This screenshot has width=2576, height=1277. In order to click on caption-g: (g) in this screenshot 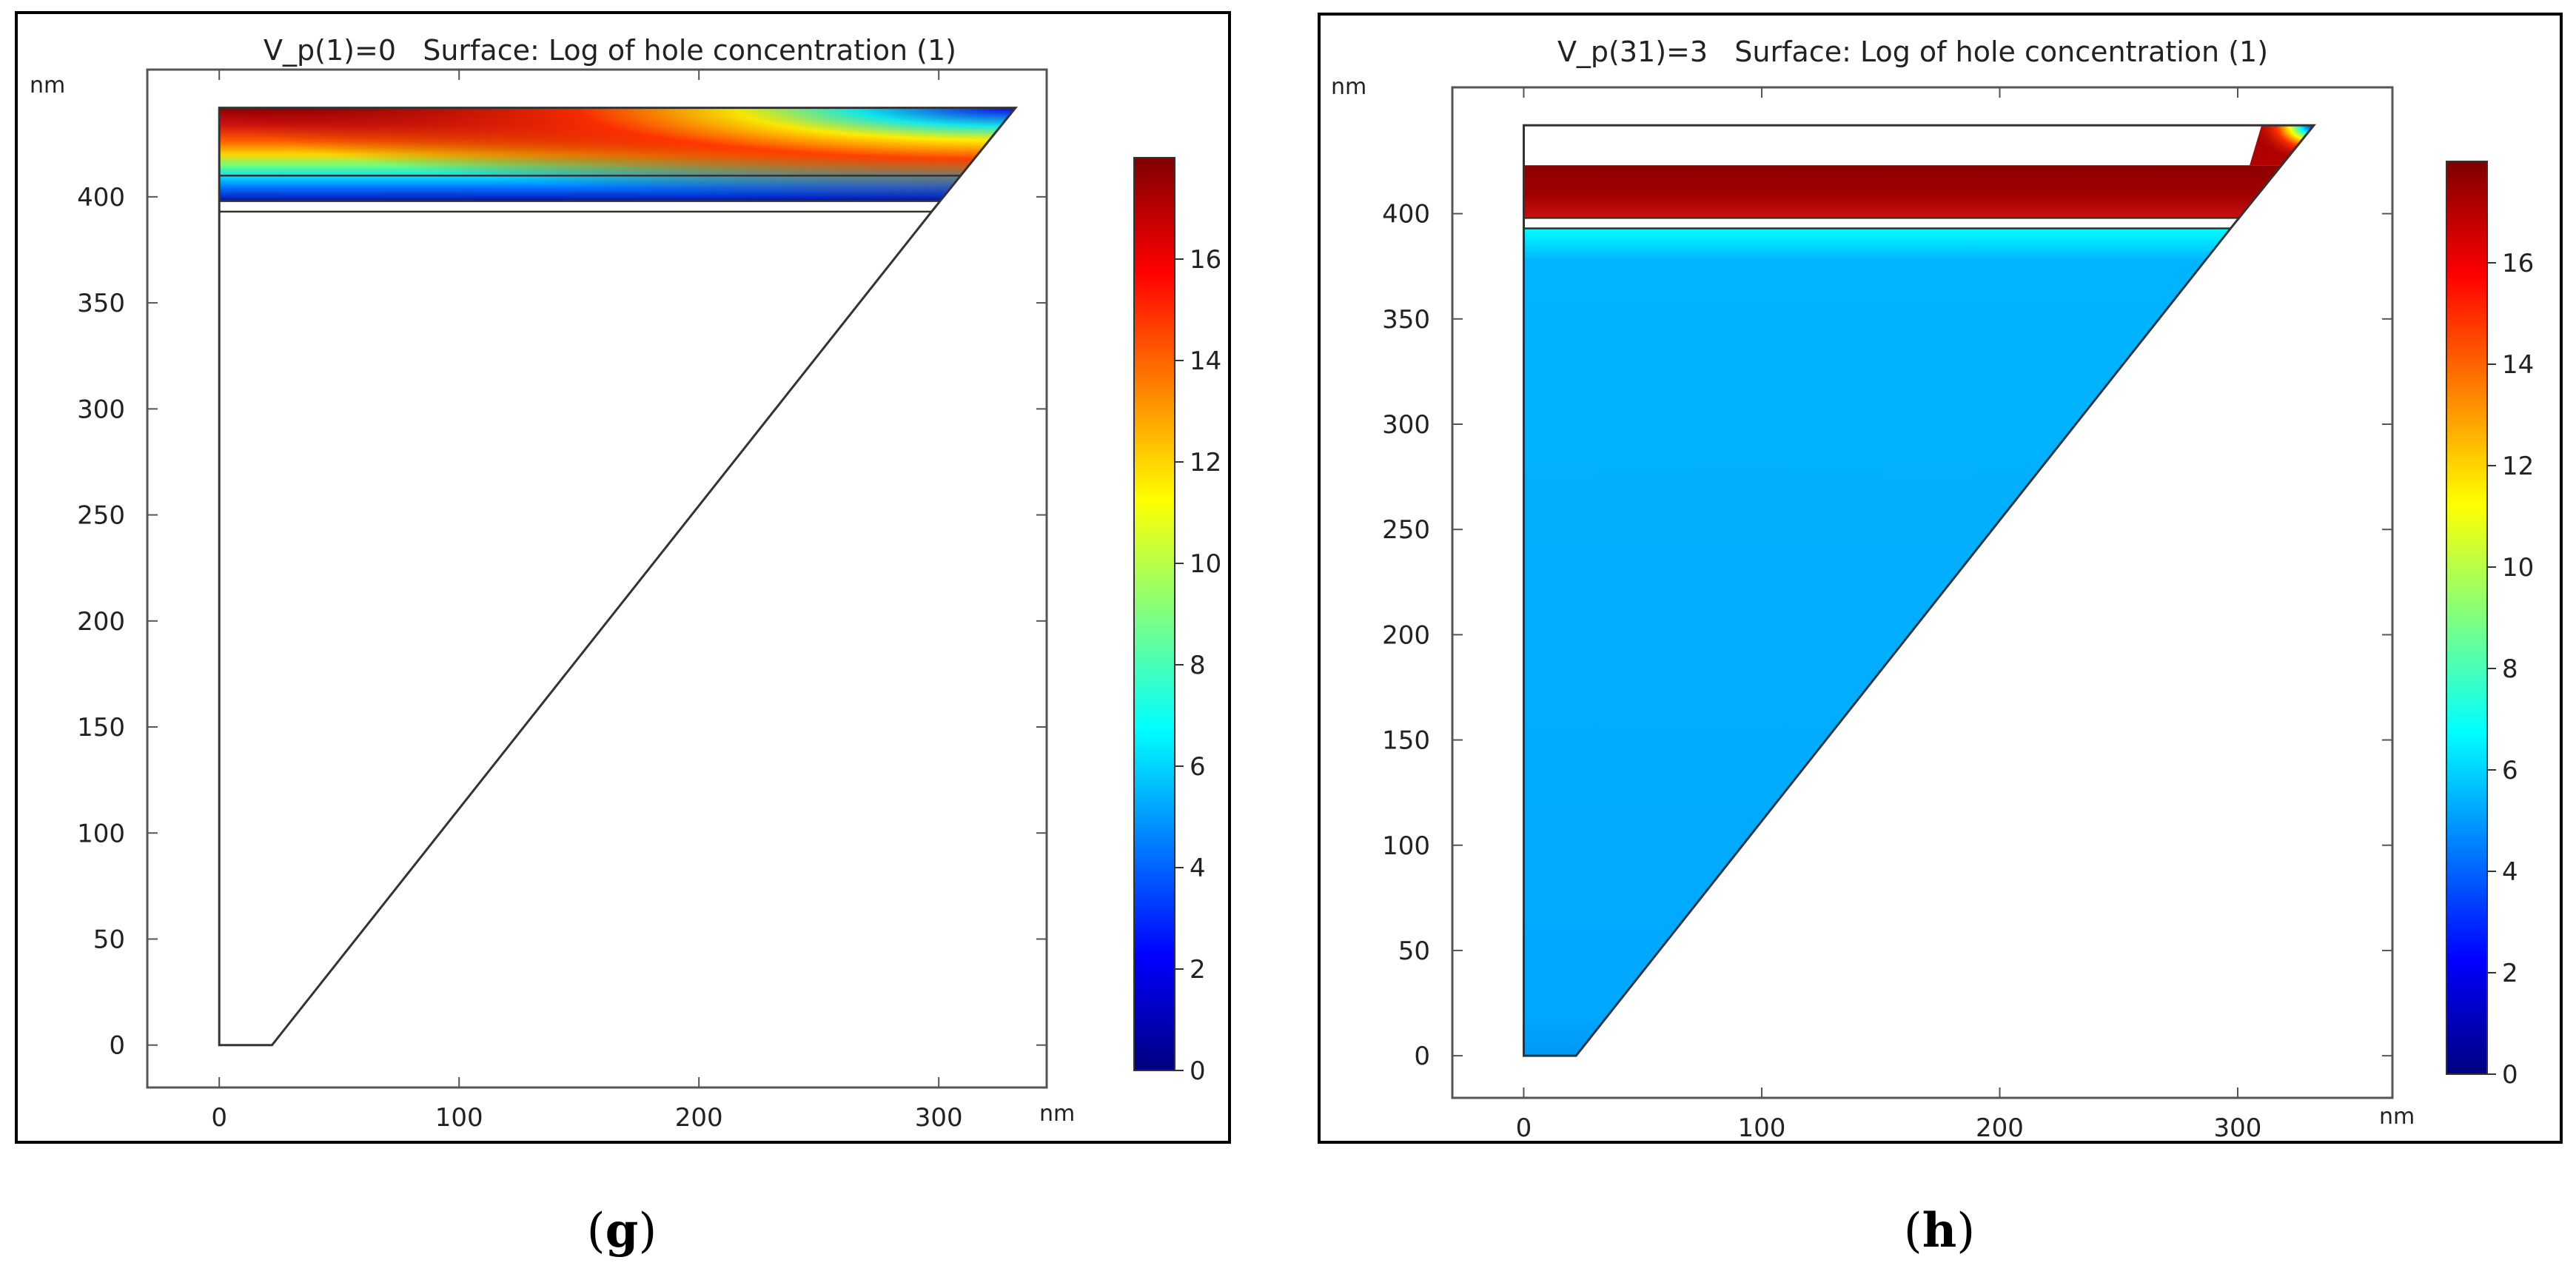, I will do `click(621, 1230)`.